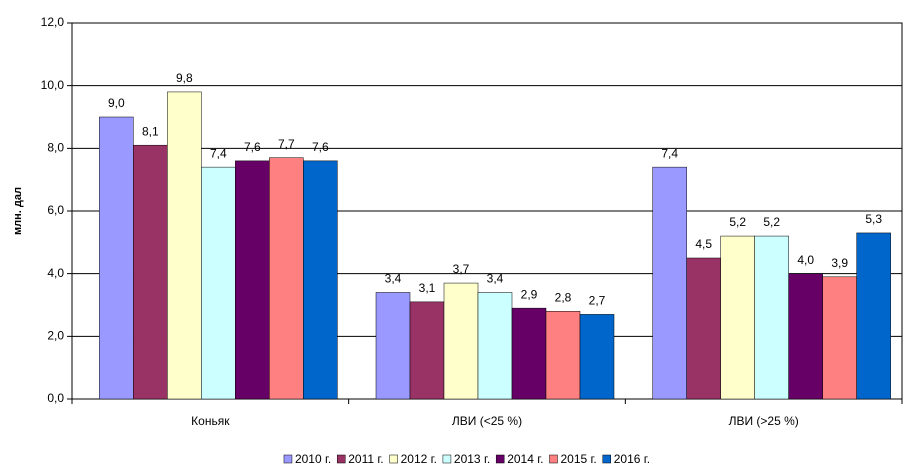 The height and width of the screenshot is (468, 920). What do you see at coordinates (365, 459) in the screenshot?
I see `legend-label: 2011 г.` at bounding box center [365, 459].